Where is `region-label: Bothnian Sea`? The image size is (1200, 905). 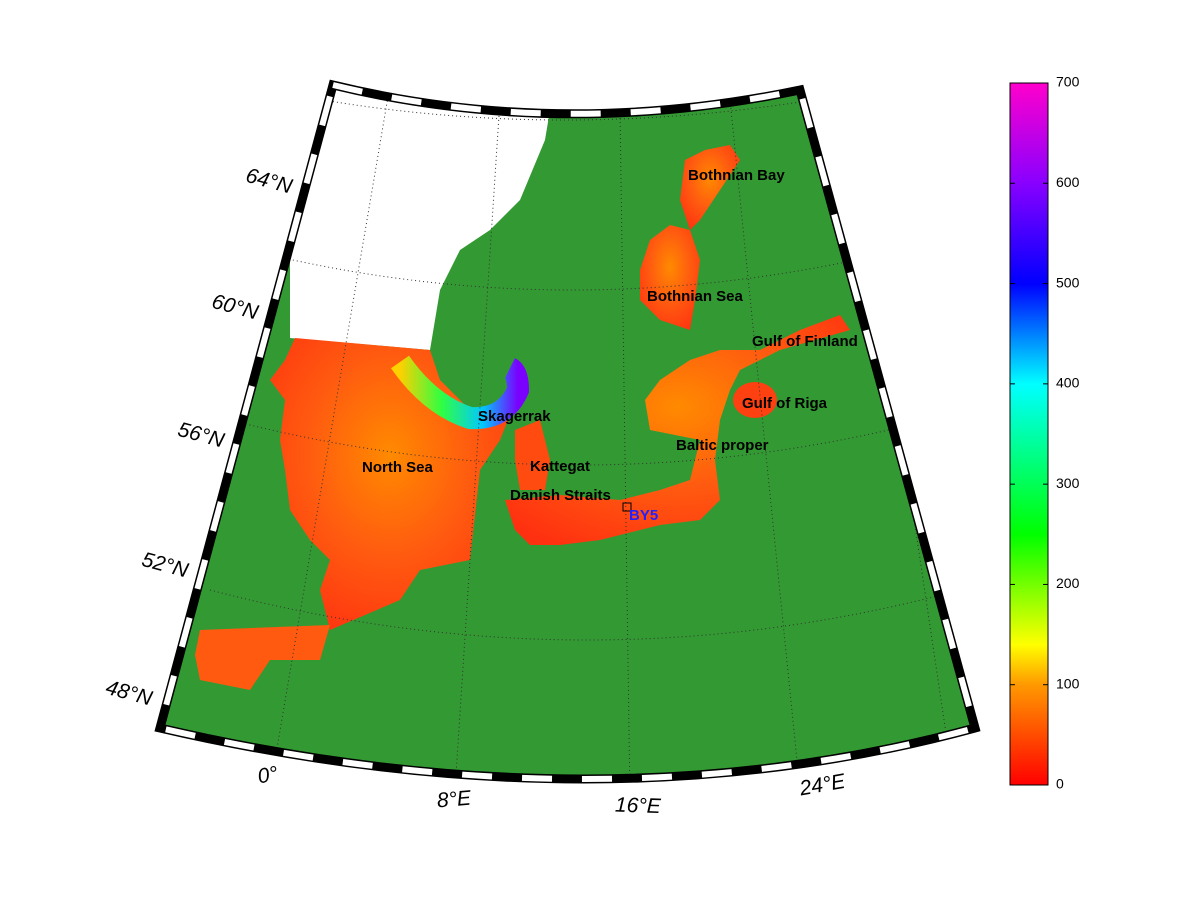 region-label: Bothnian Sea is located at coordinates (695, 296).